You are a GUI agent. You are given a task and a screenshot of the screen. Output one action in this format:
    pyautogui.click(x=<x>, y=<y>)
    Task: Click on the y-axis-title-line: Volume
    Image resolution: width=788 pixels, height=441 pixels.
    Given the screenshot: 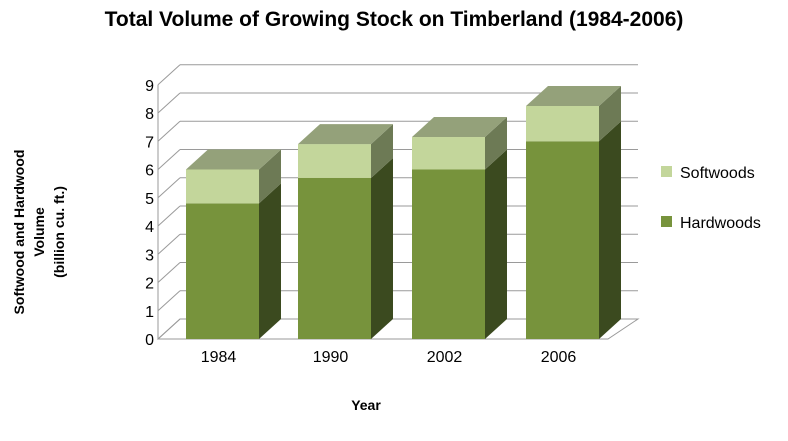 What is the action you would take?
    pyautogui.click(x=39, y=232)
    